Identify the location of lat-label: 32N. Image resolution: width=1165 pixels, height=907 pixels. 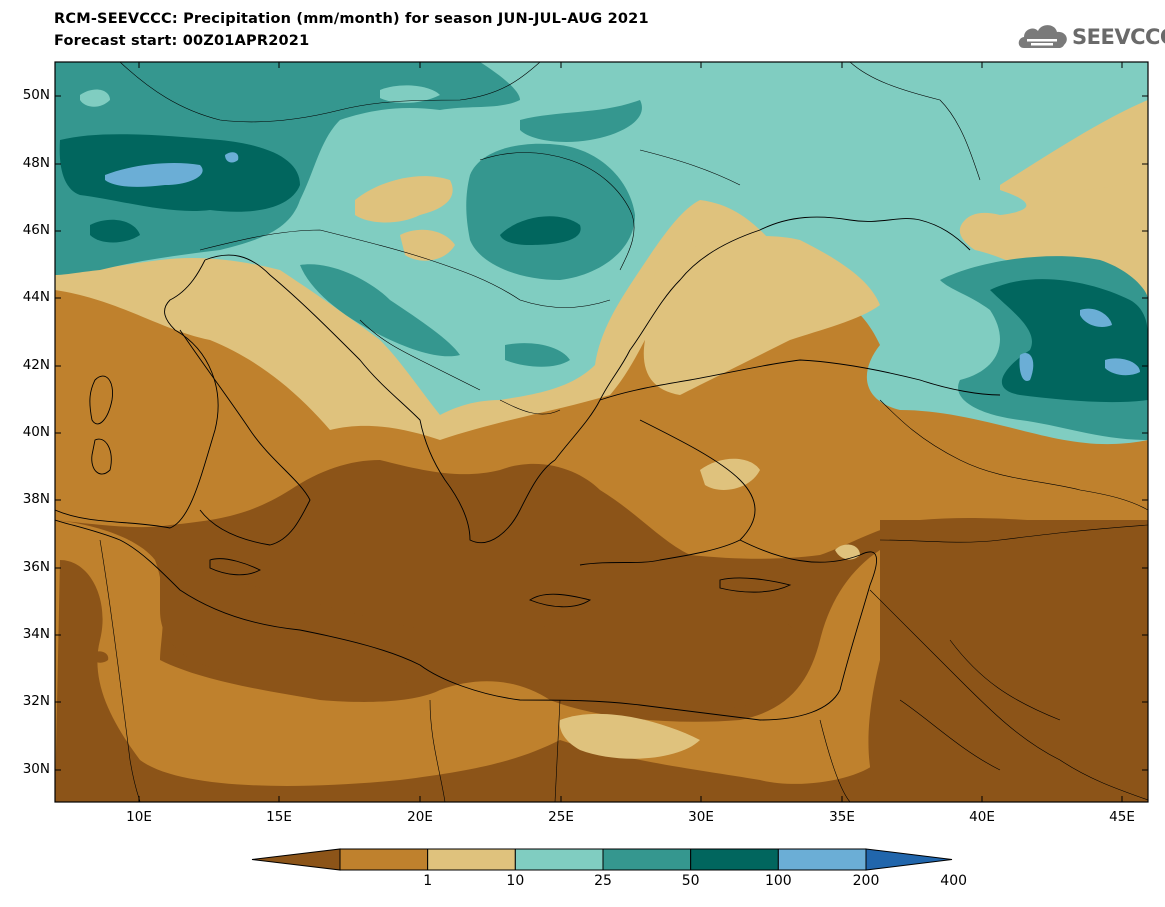
(36, 701).